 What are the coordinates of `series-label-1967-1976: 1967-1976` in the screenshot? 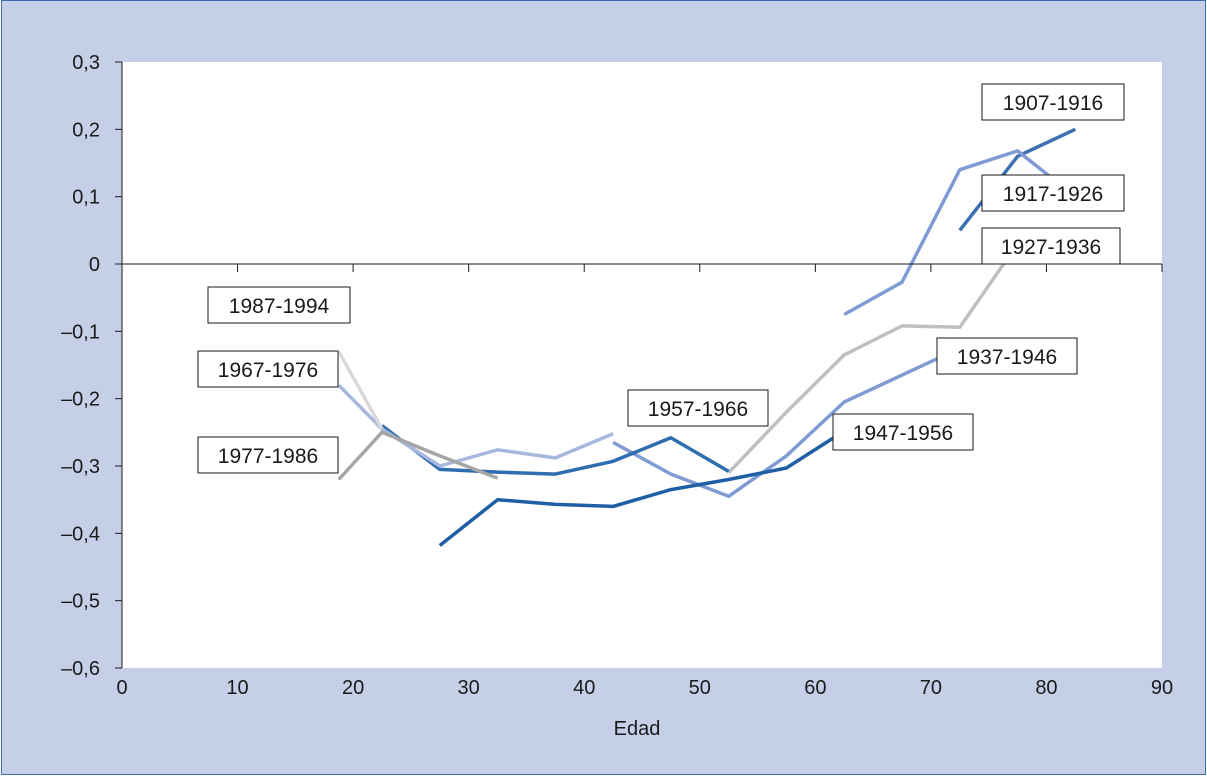 It's located at (268, 369).